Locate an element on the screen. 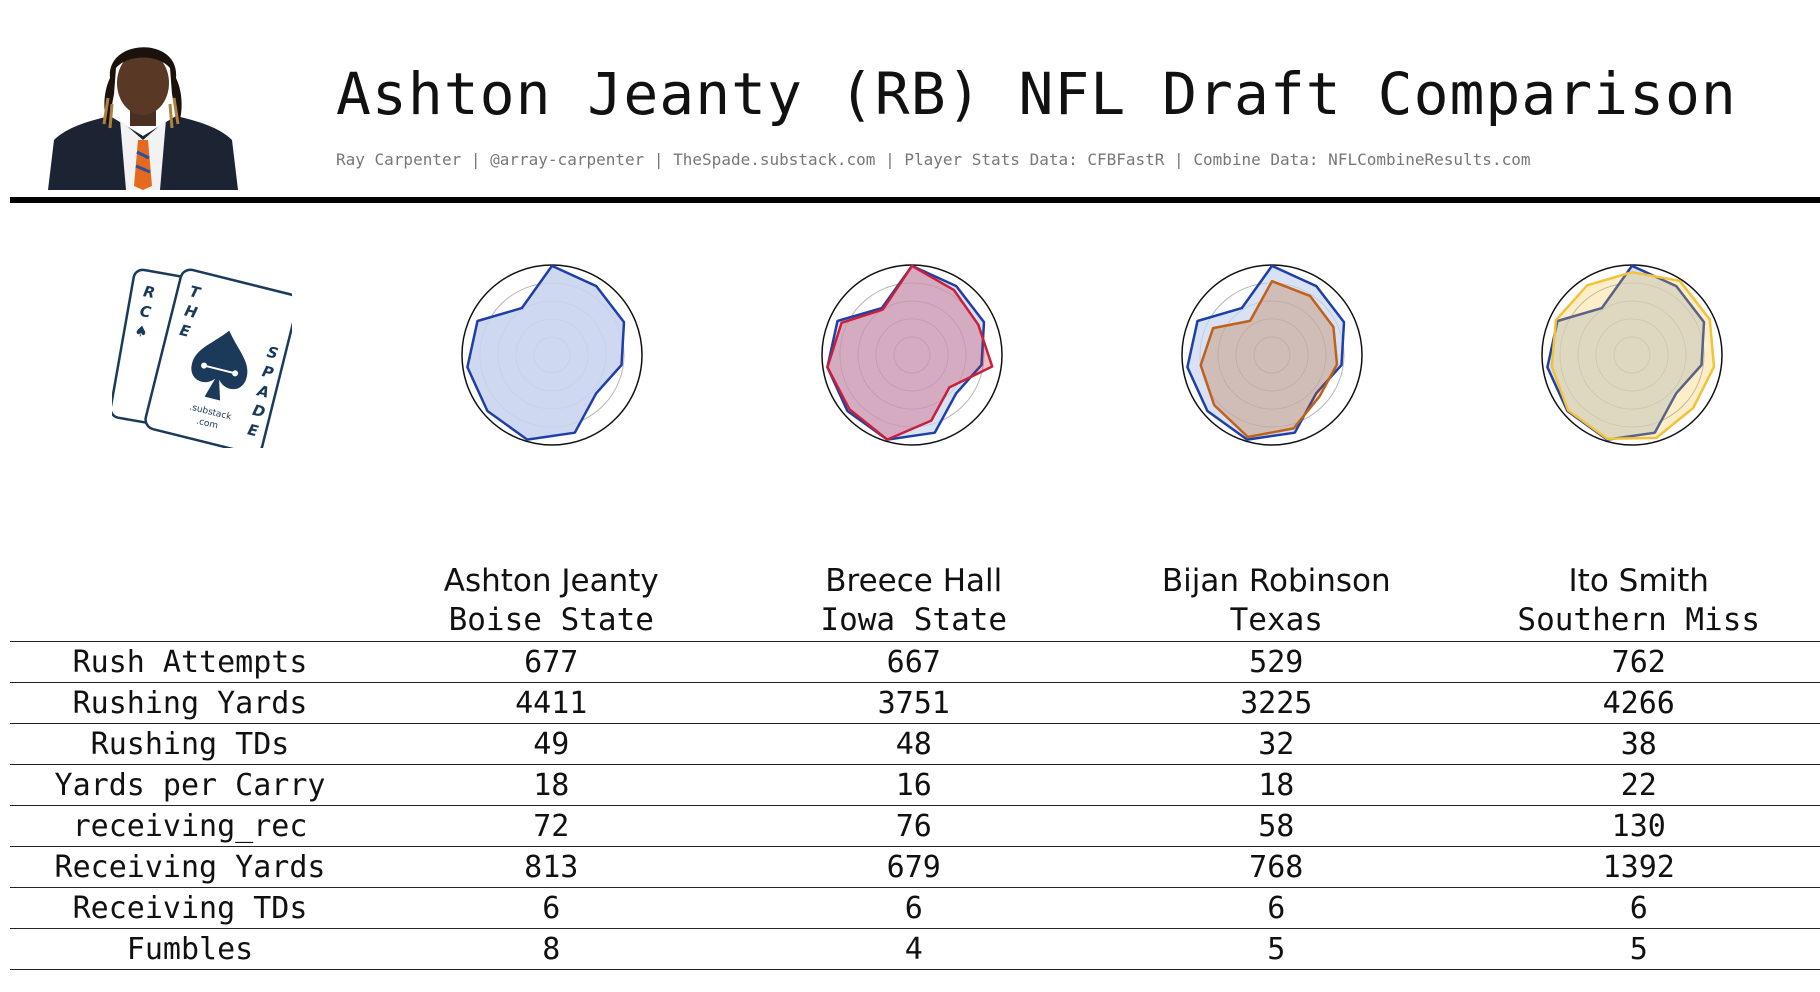 This screenshot has width=1820, height=992. stat-value: 76 is located at coordinates (913, 826).